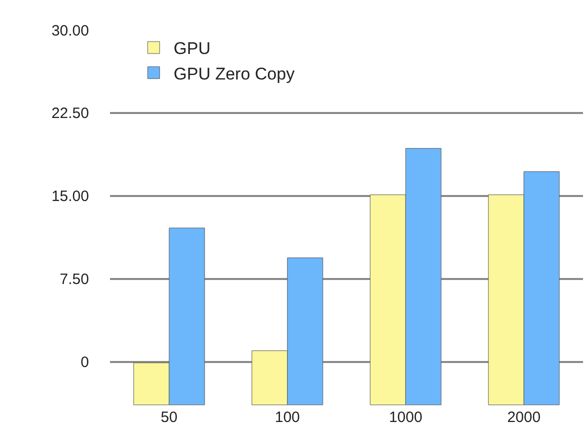 The width and height of the screenshot is (588, 441). I want to click on x-tick-label: 50, so click(169, 417).